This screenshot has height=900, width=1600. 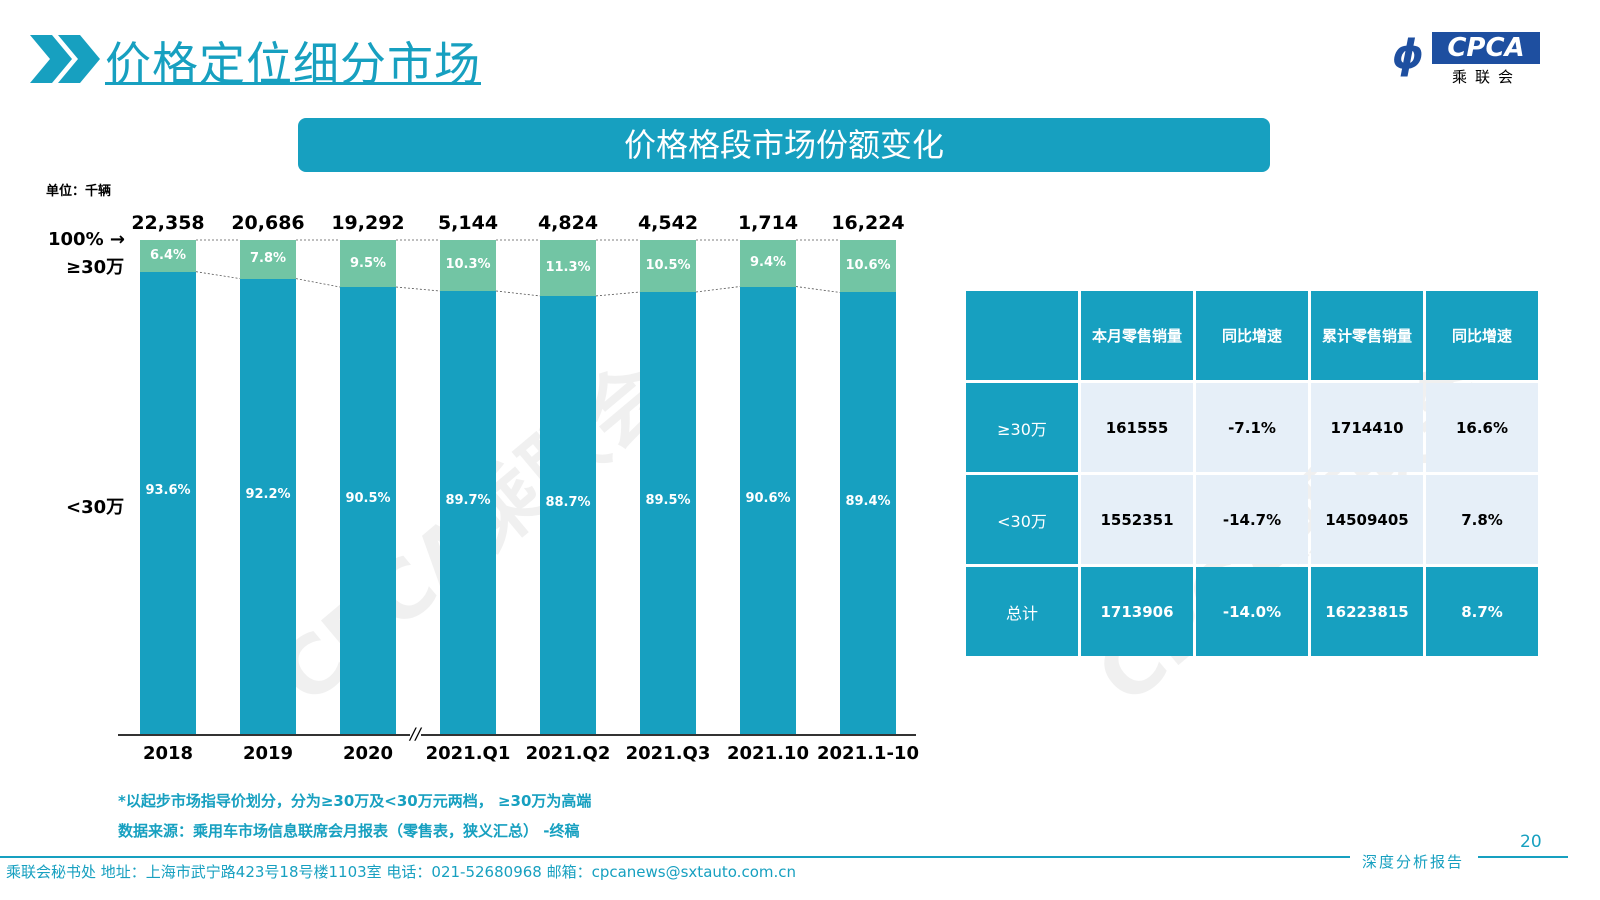 I want to click on x-tick: 2021.Q1, so click(x=468, y=753).